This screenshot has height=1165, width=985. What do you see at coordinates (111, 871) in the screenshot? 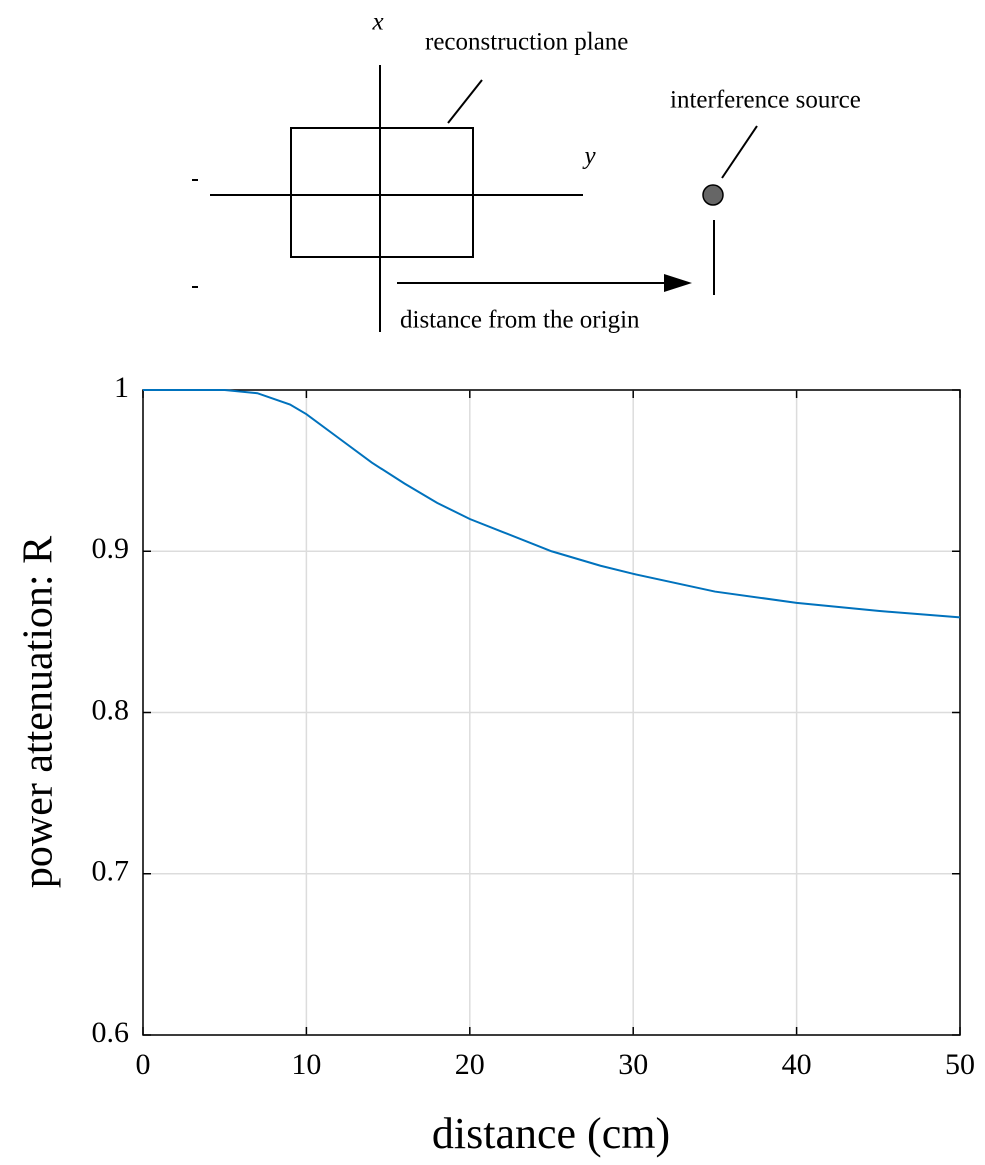
I see `y-tick-label: 0.7` at bounding box center [111, 871].